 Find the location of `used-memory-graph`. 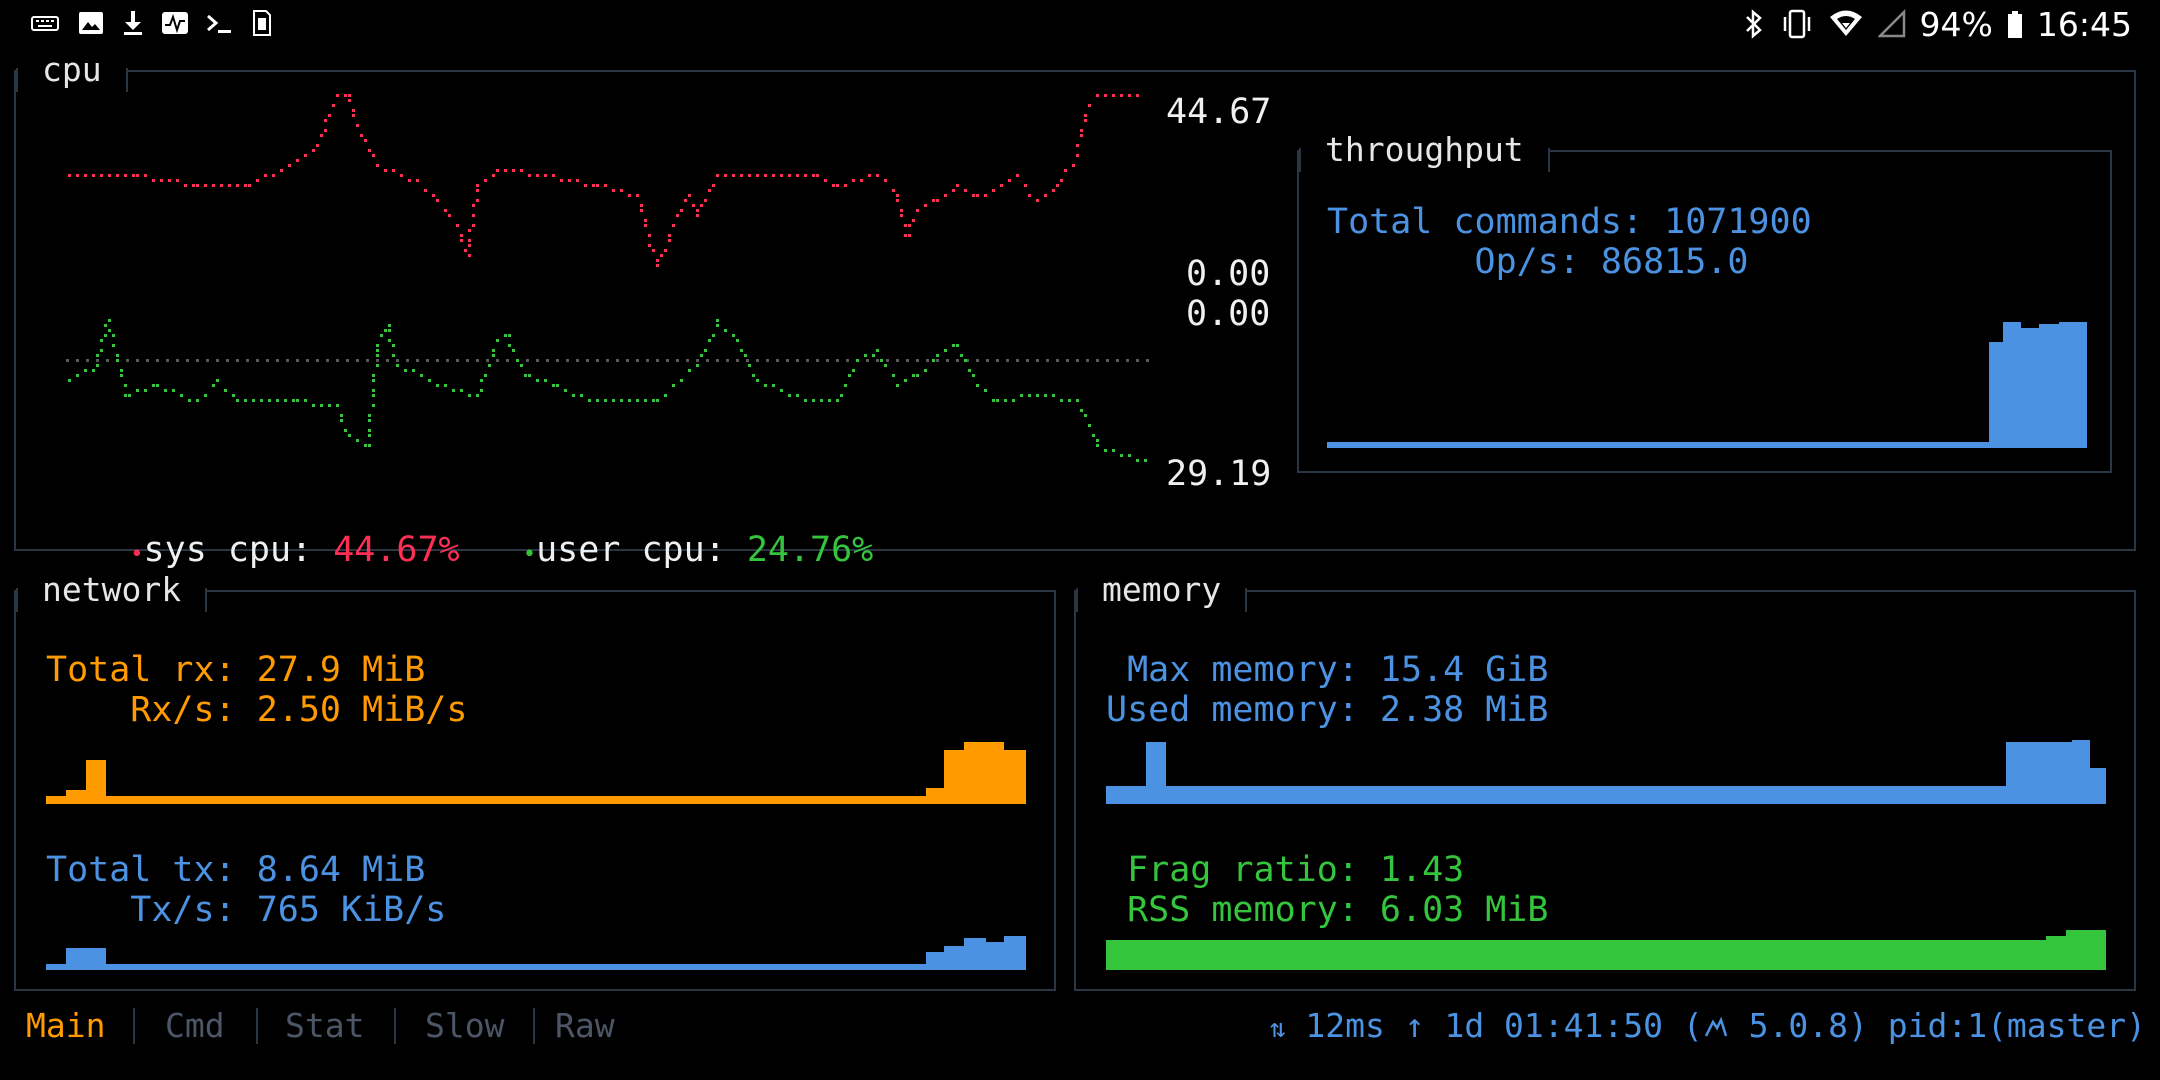

used-memory-graph is located at coordinates (1606, 772).